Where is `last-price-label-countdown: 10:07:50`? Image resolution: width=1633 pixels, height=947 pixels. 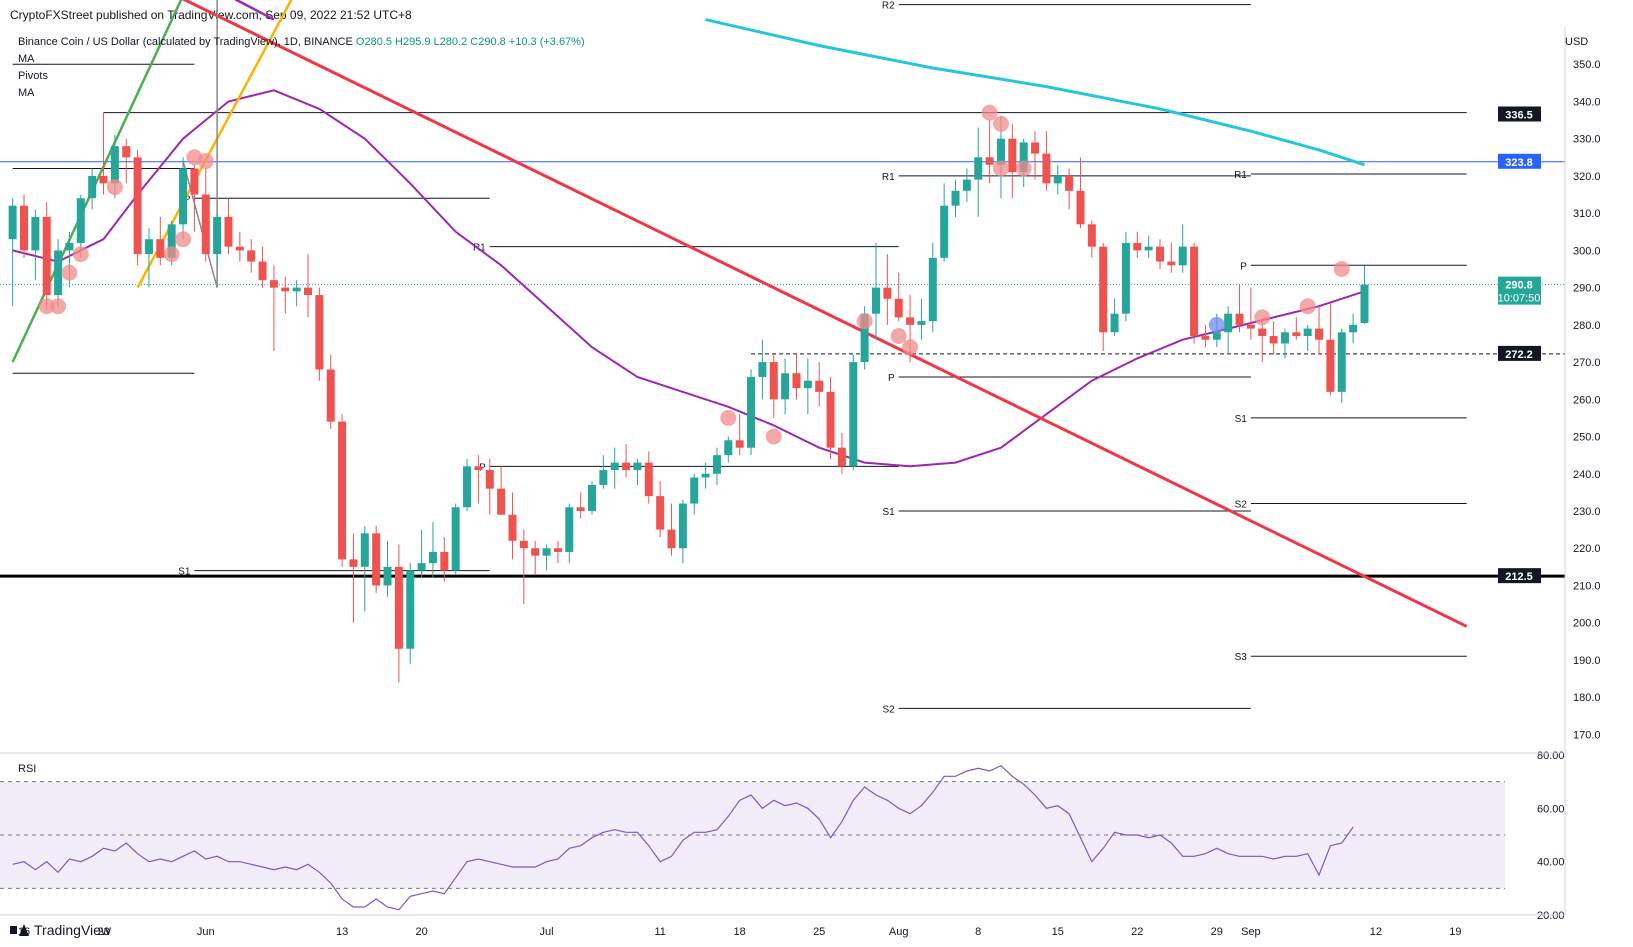
last-price-label-countdown: 10:07:50 is located at coordinates (1519, 299).